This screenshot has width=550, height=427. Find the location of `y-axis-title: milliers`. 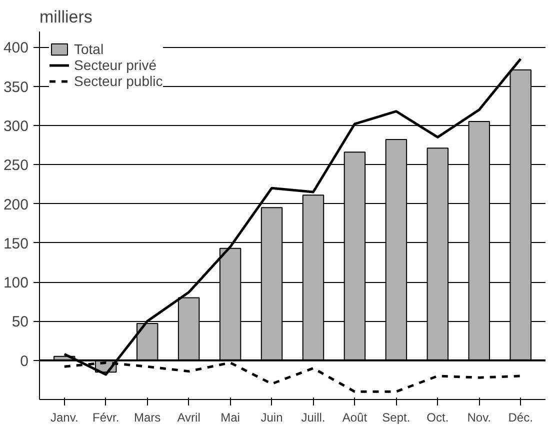

y-axis-title: milliers is located at coordinates (66, 17).